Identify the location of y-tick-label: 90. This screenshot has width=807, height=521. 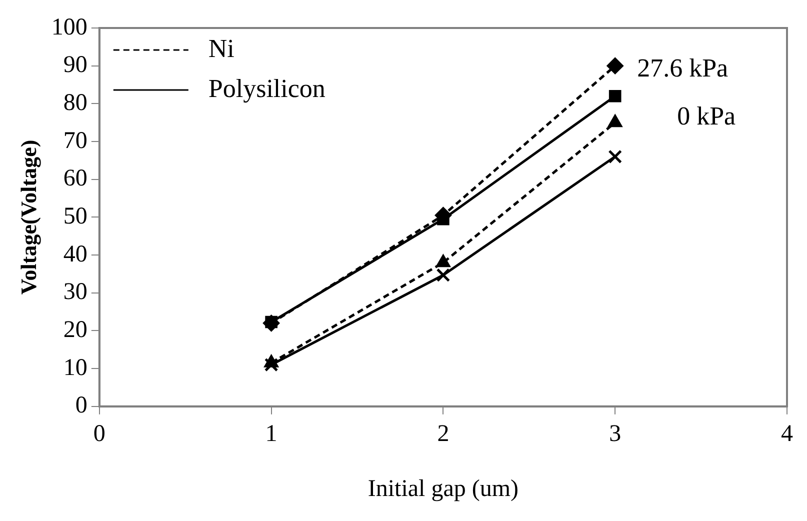
(75, 65).